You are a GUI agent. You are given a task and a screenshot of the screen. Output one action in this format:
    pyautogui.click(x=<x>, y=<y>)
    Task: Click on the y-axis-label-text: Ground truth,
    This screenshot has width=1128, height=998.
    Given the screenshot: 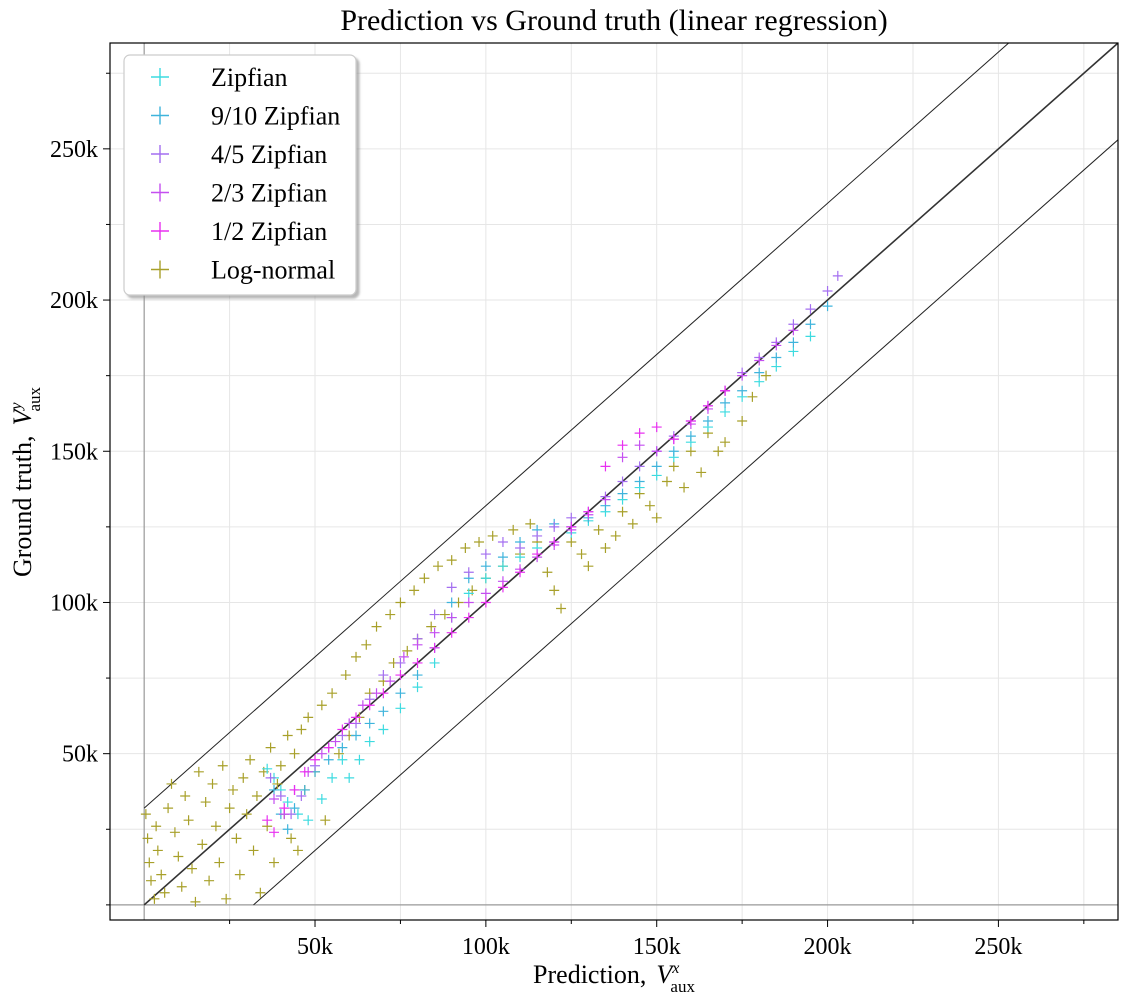 What is the action you would take?
    pyautogui.click(x=22, y=507)
    